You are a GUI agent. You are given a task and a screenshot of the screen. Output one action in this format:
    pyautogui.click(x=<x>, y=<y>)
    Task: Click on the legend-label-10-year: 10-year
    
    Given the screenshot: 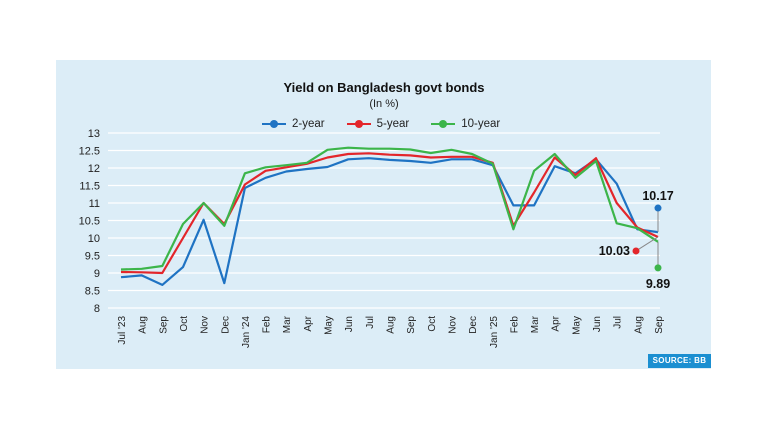 What is the action you would take?
    pyautogui.click(x=481, y=124)
    